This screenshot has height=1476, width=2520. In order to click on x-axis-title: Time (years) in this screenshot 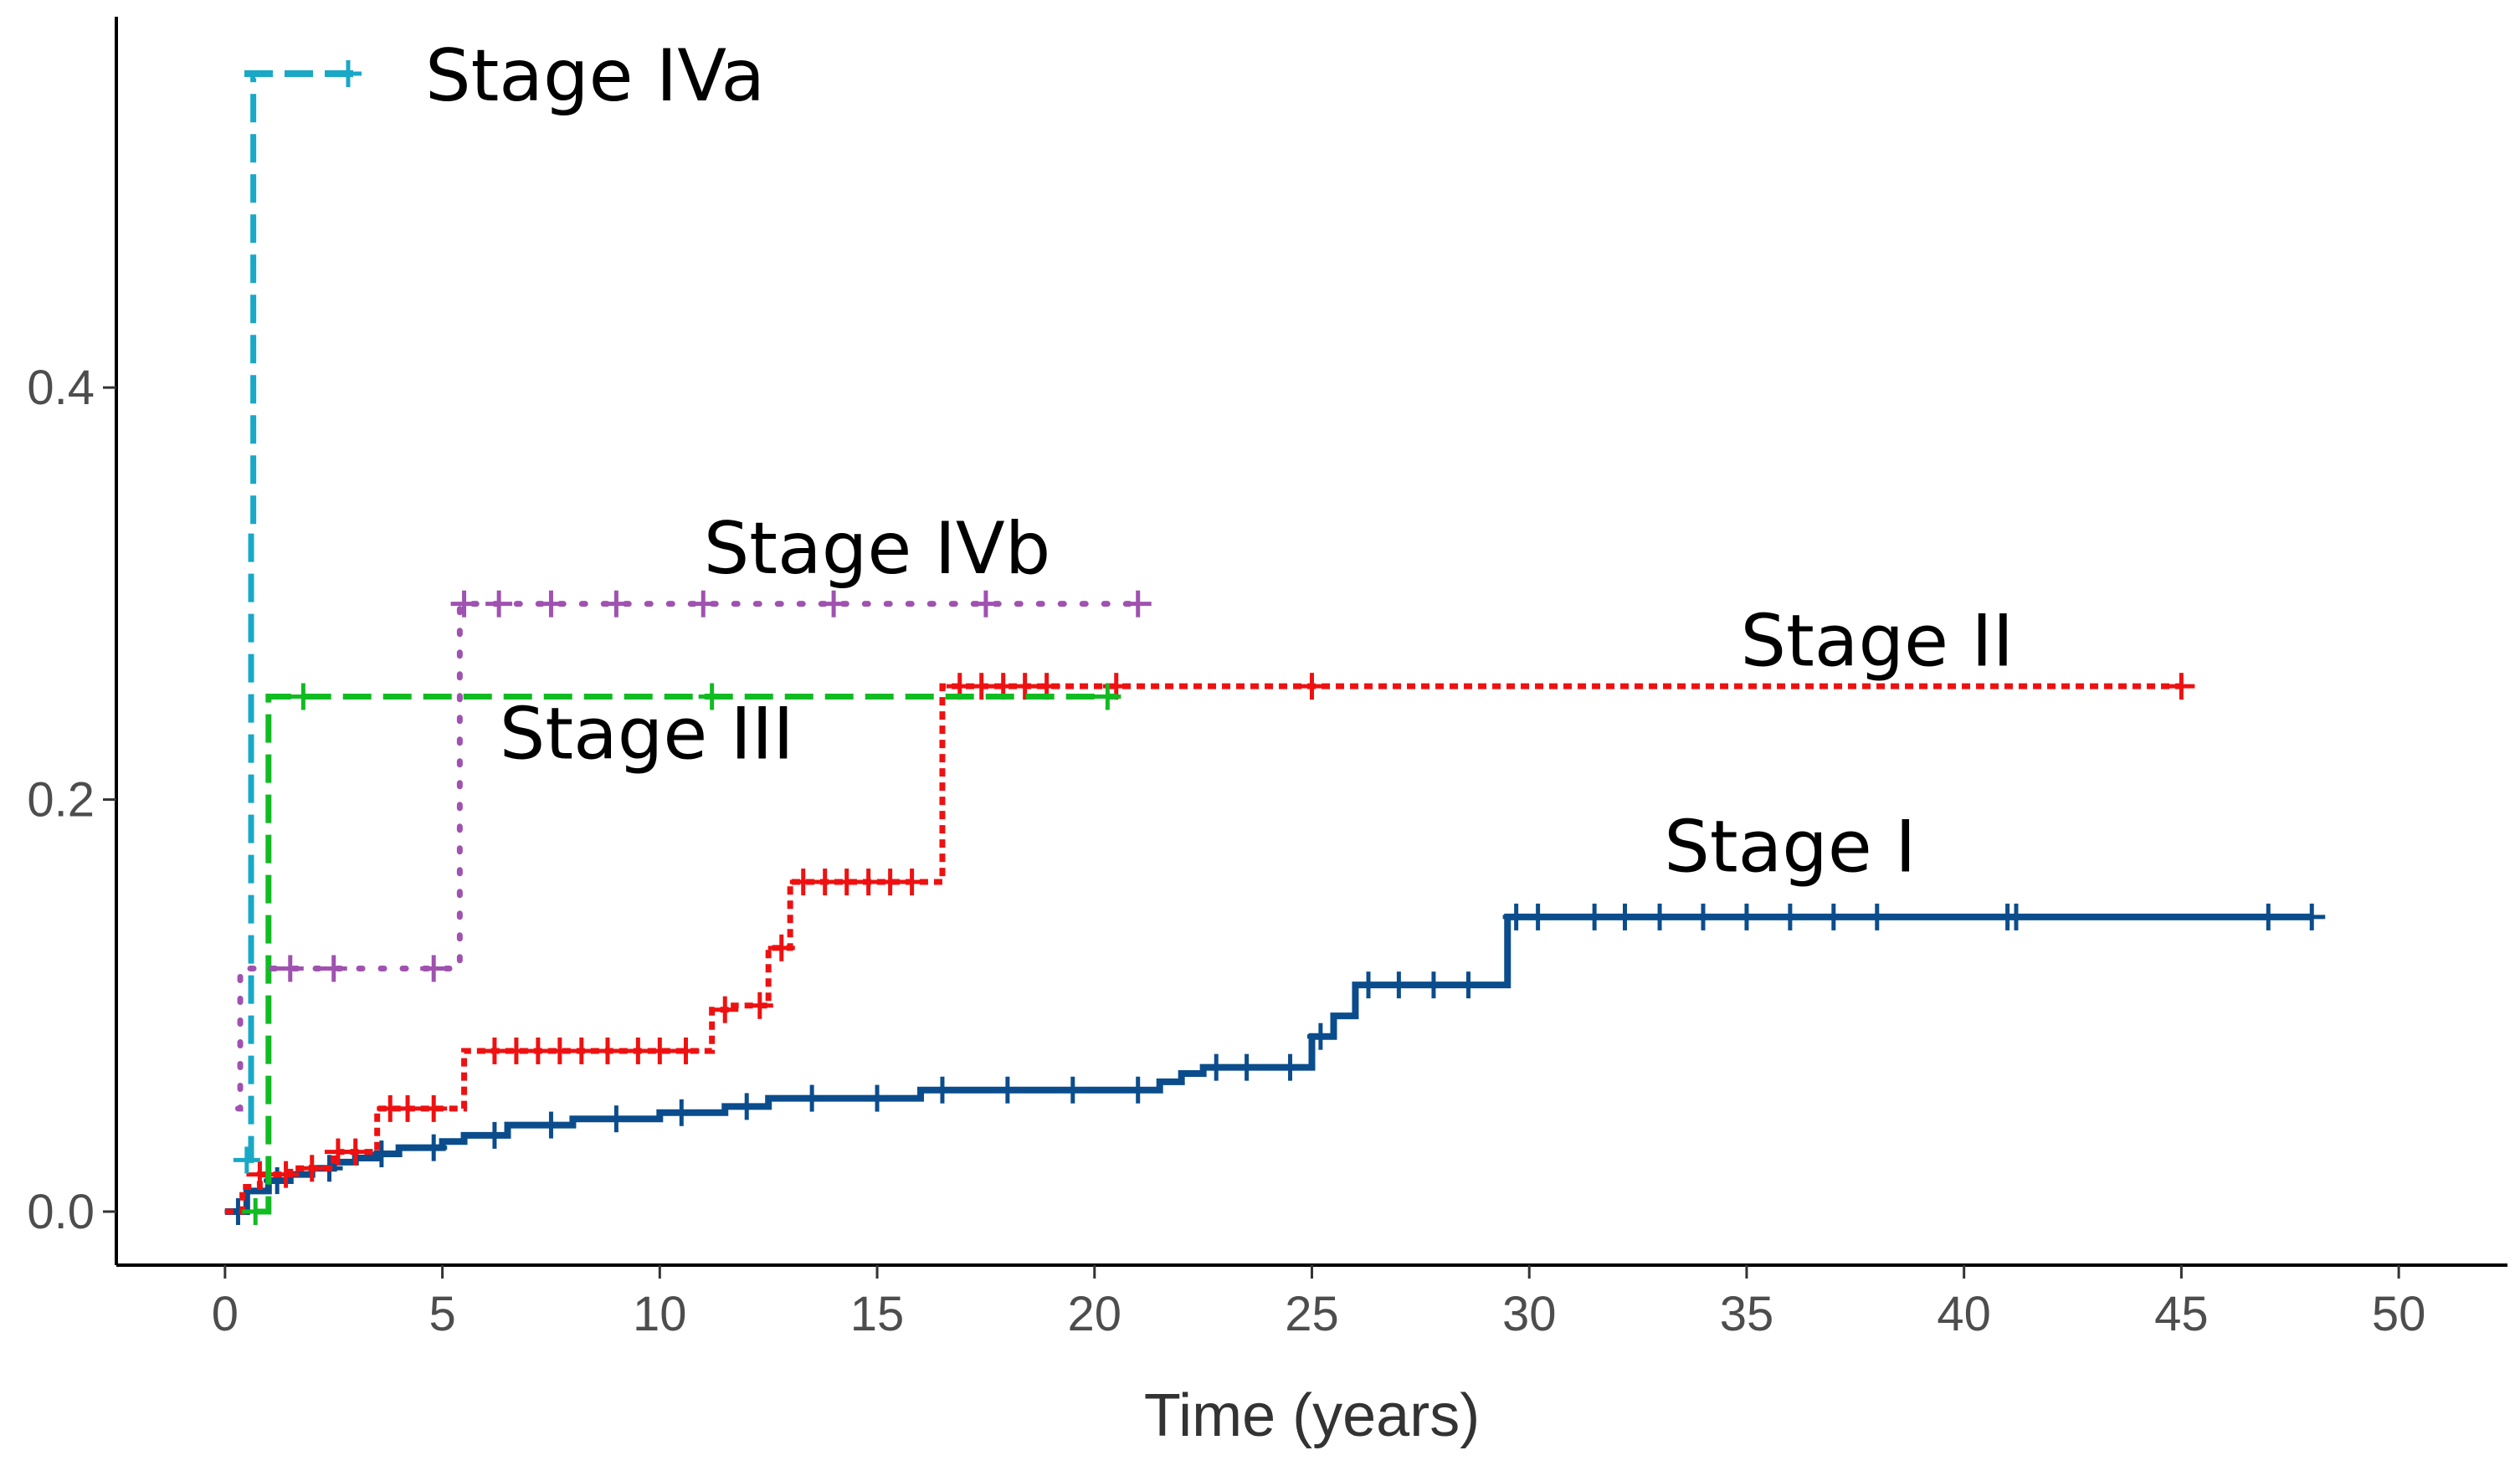, I will do `click(1312, 1415)`.